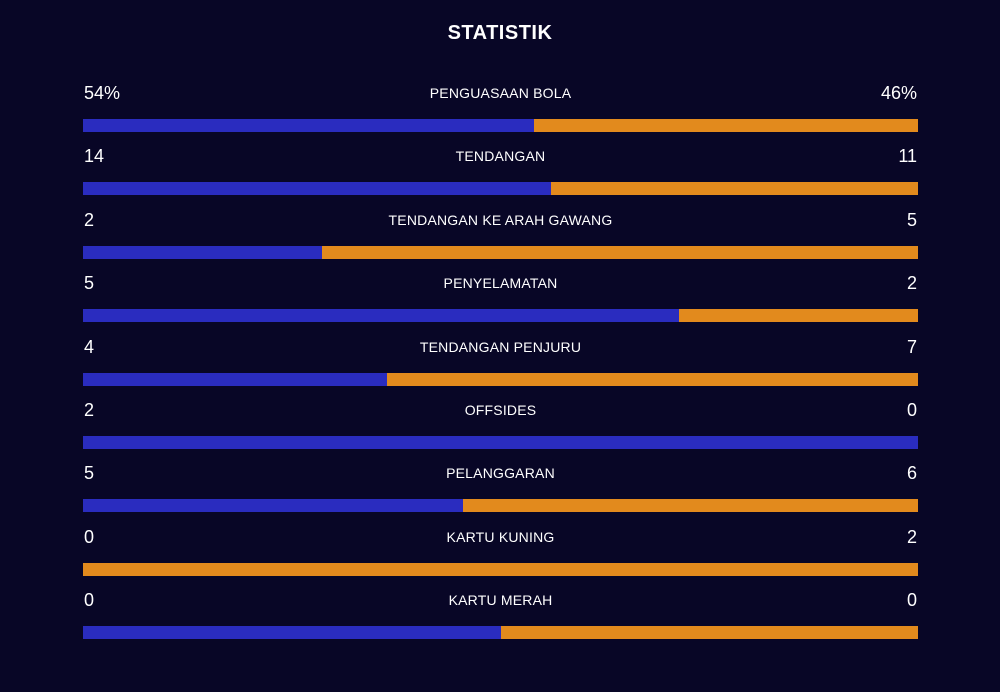 The image size is (1000, 692). What do you see at coordinates (500, 33) in the screenshot?
I see `page-title: STATISTIK` at bounding box center [500, 33].